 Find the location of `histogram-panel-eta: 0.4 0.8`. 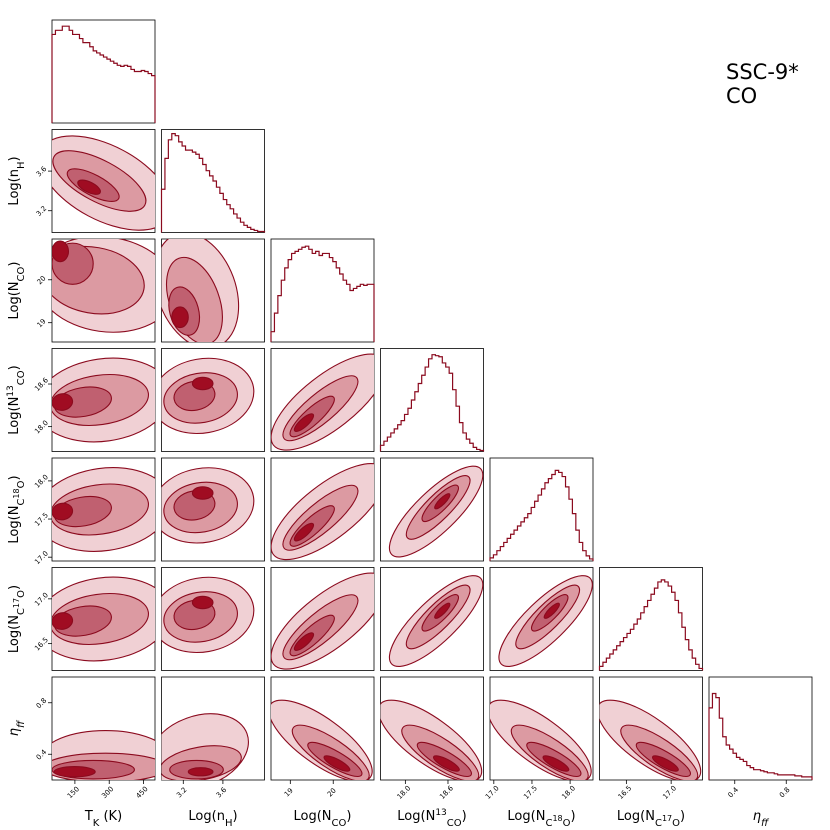

histogram-panel-eta: 0.4 0.8 is located at coordinates (760, 738).